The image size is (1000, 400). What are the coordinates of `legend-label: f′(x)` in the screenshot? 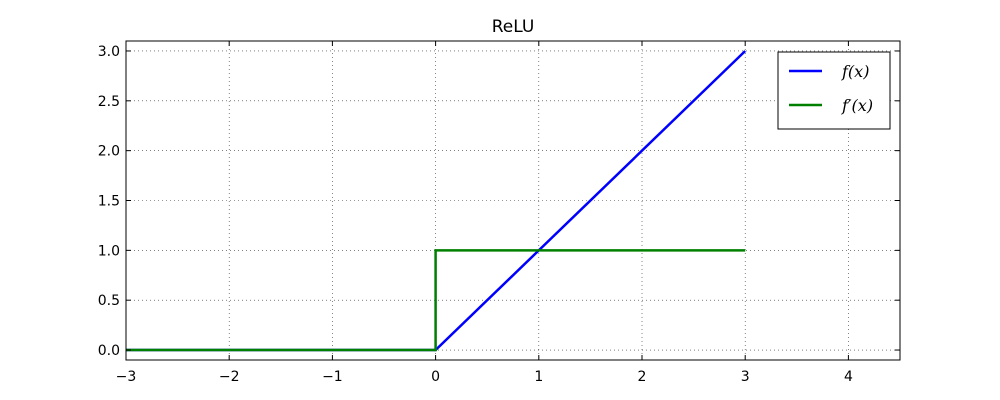 It's located at (857, 105).